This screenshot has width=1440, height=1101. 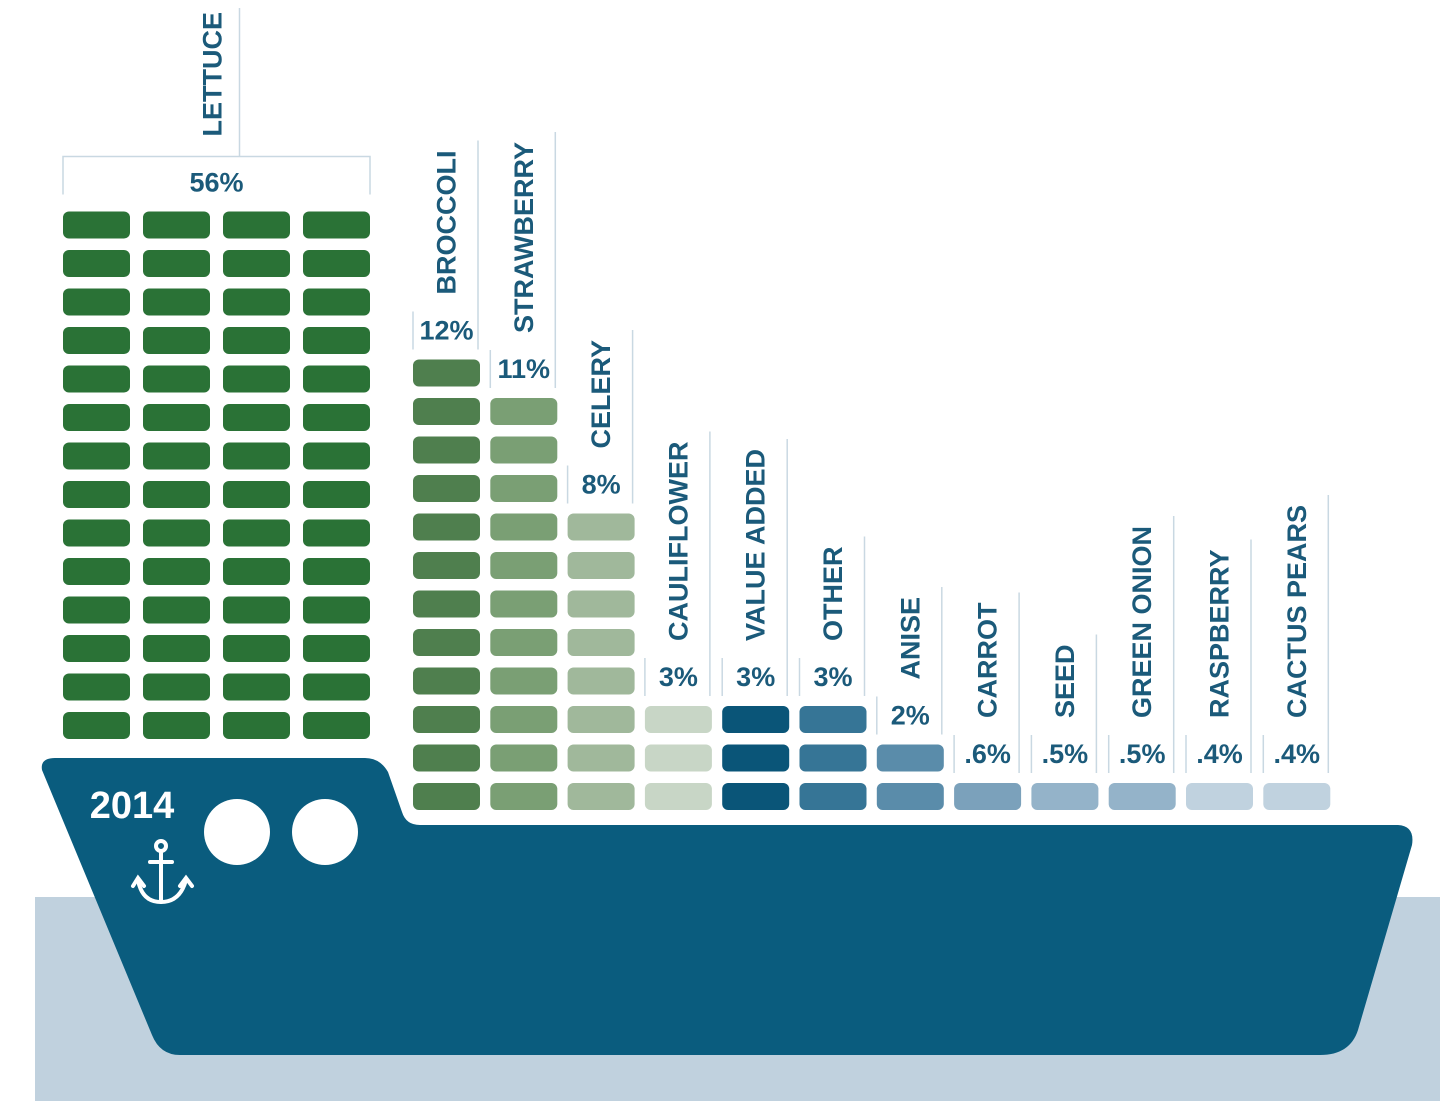 I want to click on category-label: VALUE ADDED, so click(x=756, y=545).